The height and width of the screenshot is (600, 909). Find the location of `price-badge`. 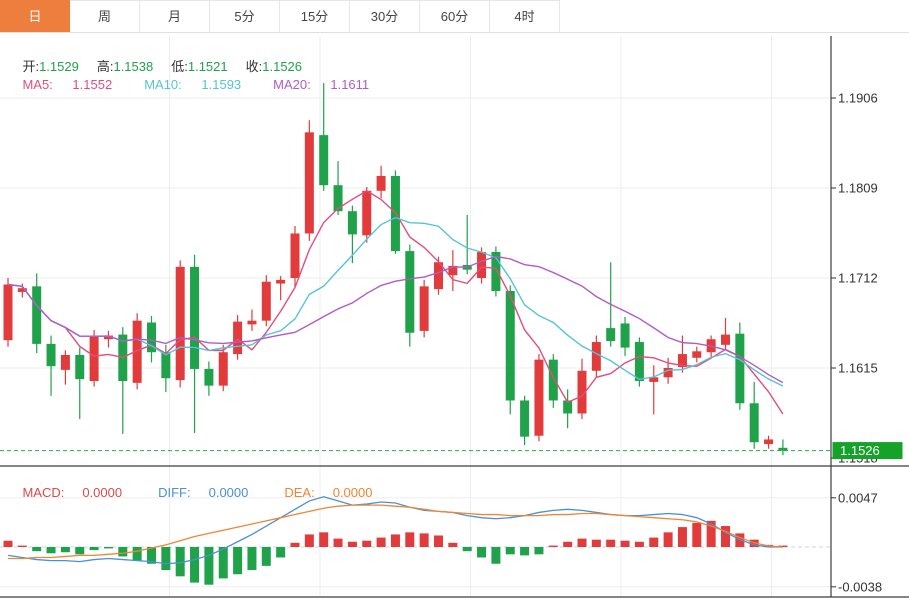

price-badge is located at coordinates (867, 451).